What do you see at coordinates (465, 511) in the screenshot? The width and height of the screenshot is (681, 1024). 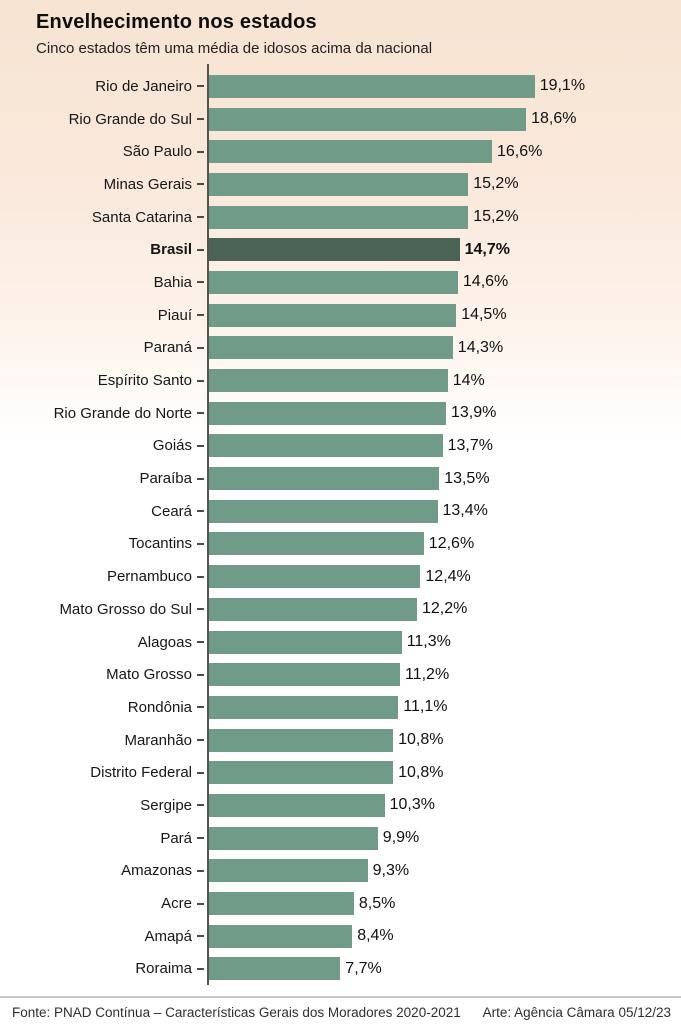 I see `value-label: 13,4%` at bounding box center [465, 511].